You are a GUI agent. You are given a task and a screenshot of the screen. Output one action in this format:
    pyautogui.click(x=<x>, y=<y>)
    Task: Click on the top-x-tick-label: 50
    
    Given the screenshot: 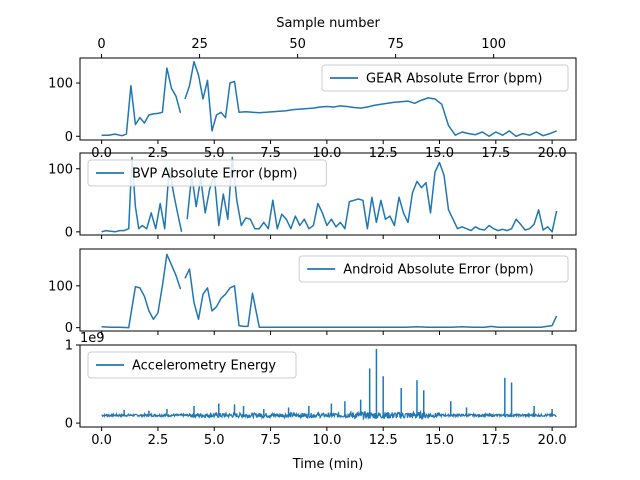 What is the action you would take?
    pyautogui.click(x=297, y=44)
    